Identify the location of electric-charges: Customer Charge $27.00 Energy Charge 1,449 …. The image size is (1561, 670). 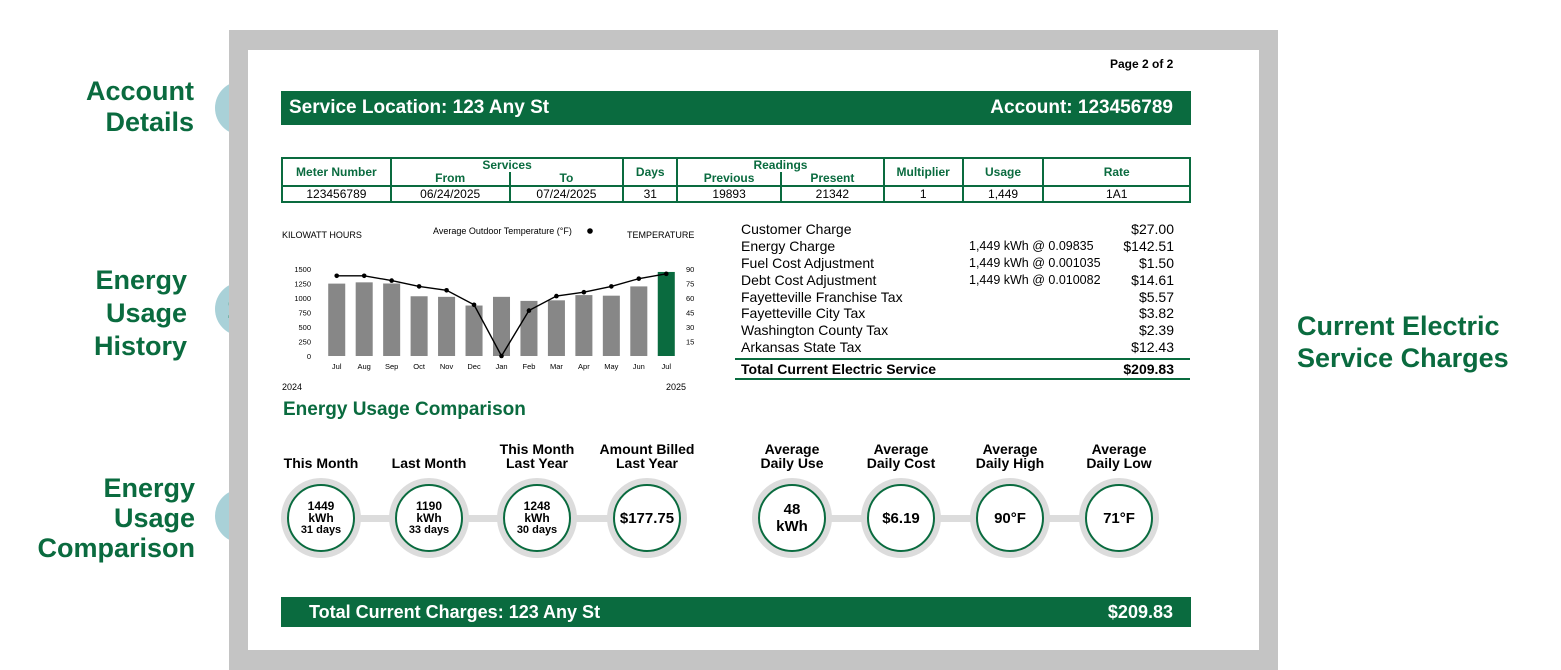
(962, 301).